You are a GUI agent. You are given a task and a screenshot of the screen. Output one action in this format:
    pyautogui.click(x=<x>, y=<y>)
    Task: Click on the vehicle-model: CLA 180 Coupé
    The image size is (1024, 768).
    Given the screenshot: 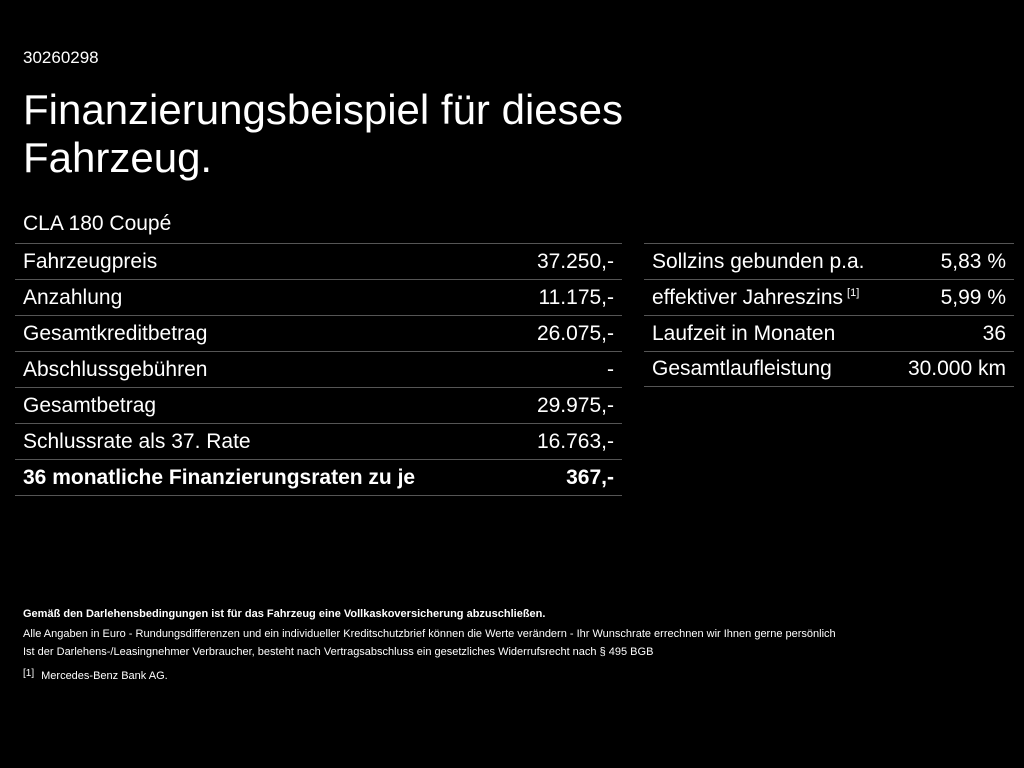 What is the action you would take?
    pyautogui.click(x=97, y=223)
    